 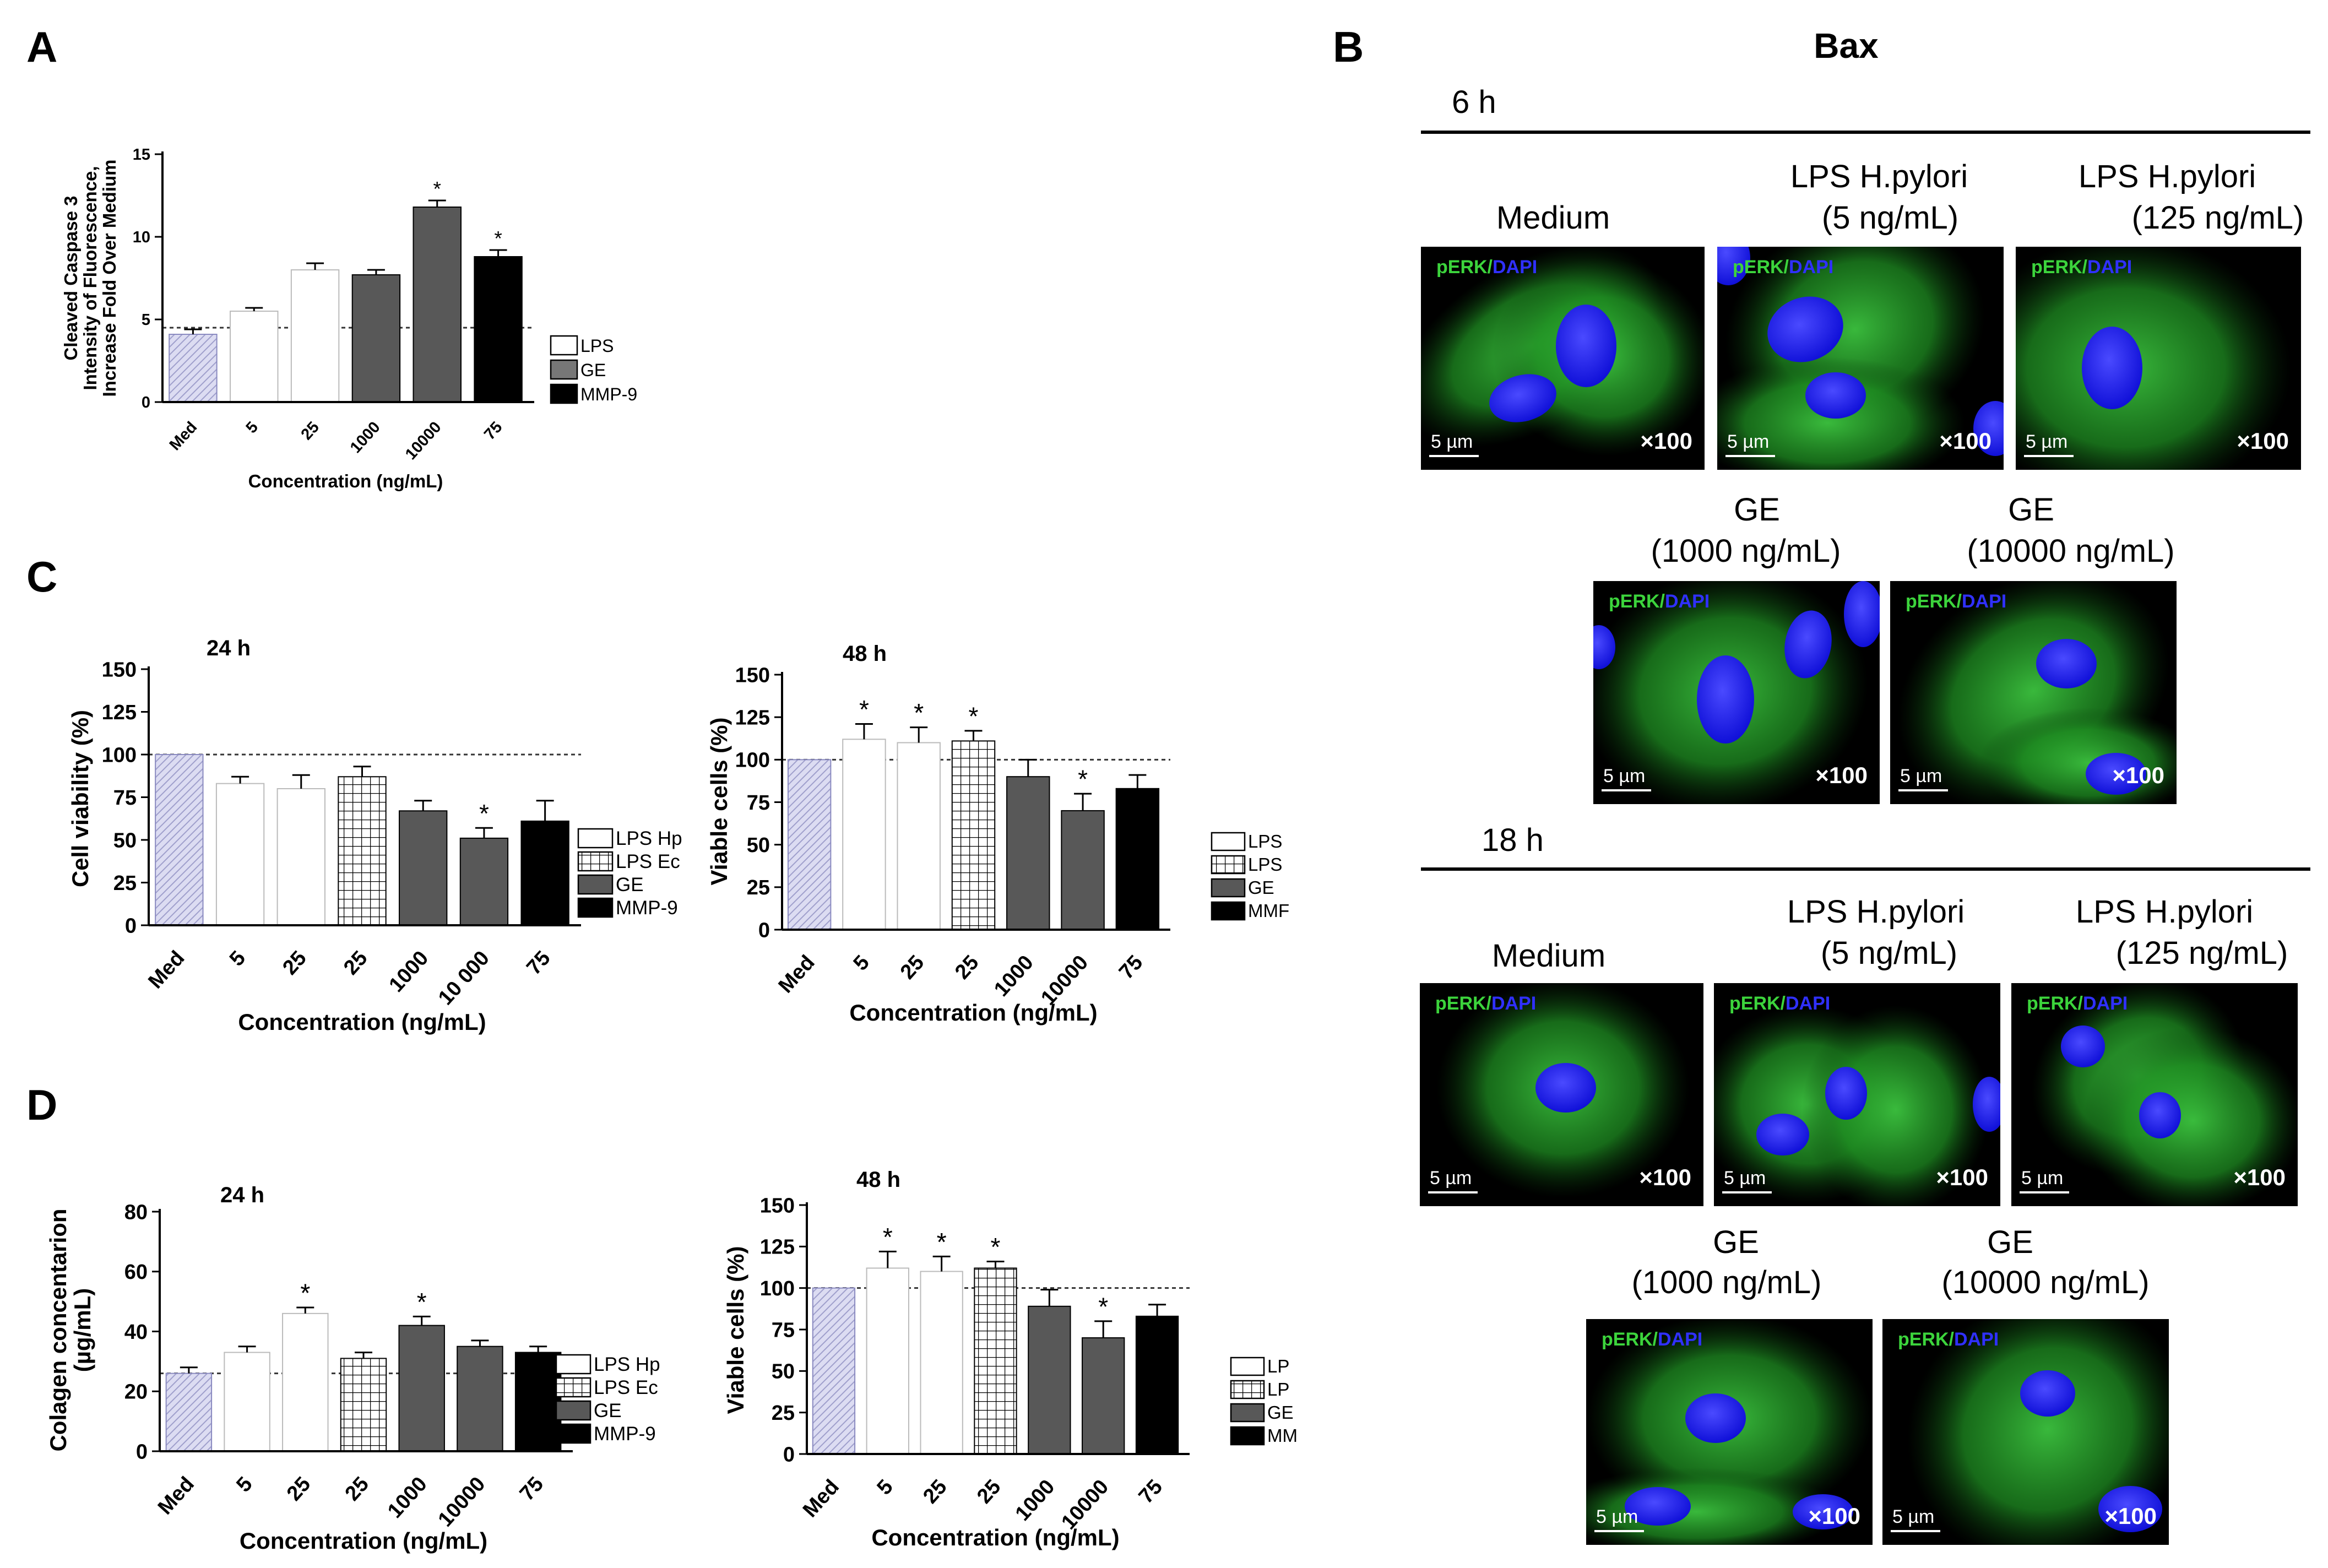 I want to click on cell-cytoplasm, so click(x=2033, y=693).